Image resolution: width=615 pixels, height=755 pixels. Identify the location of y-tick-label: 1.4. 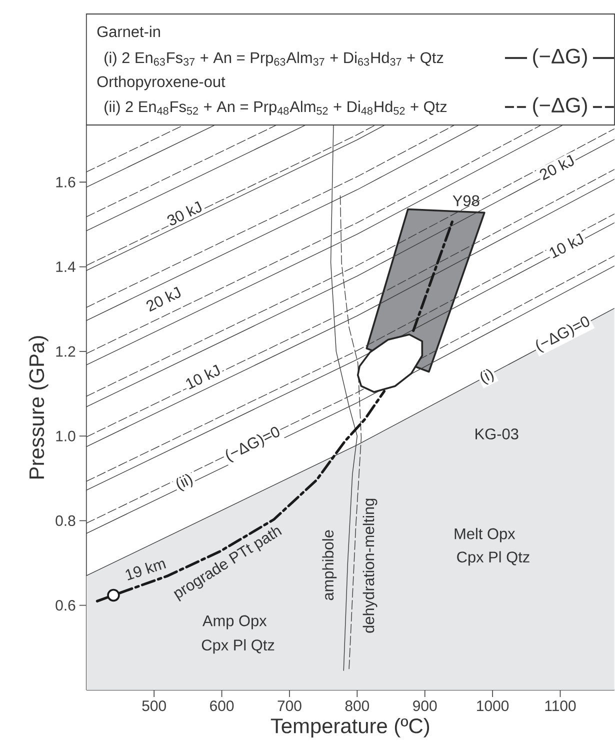
(66, 267).